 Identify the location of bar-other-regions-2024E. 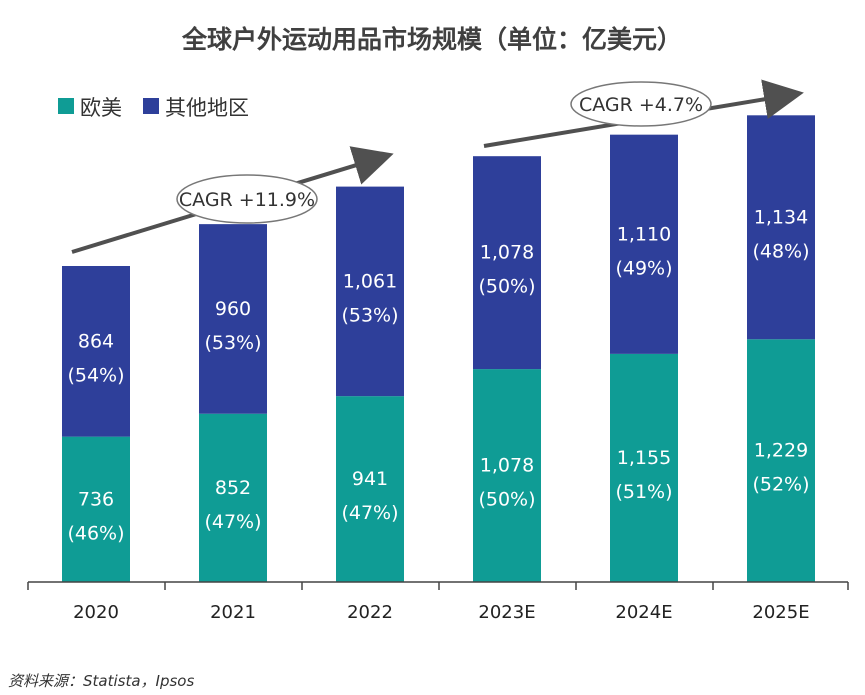
(644, 244).